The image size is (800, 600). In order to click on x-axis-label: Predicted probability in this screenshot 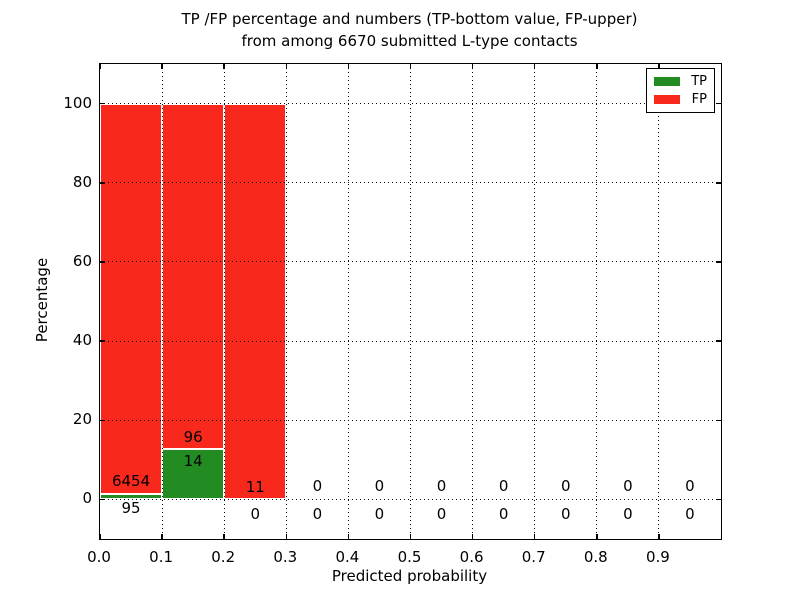, I will do `click(409, 576)`.